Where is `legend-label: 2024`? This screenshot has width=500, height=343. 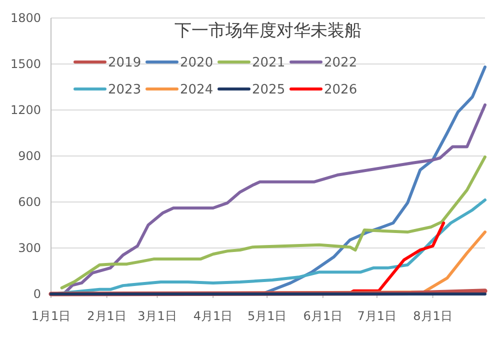
legend-label: 2024 is located at coordinates (197, 90).